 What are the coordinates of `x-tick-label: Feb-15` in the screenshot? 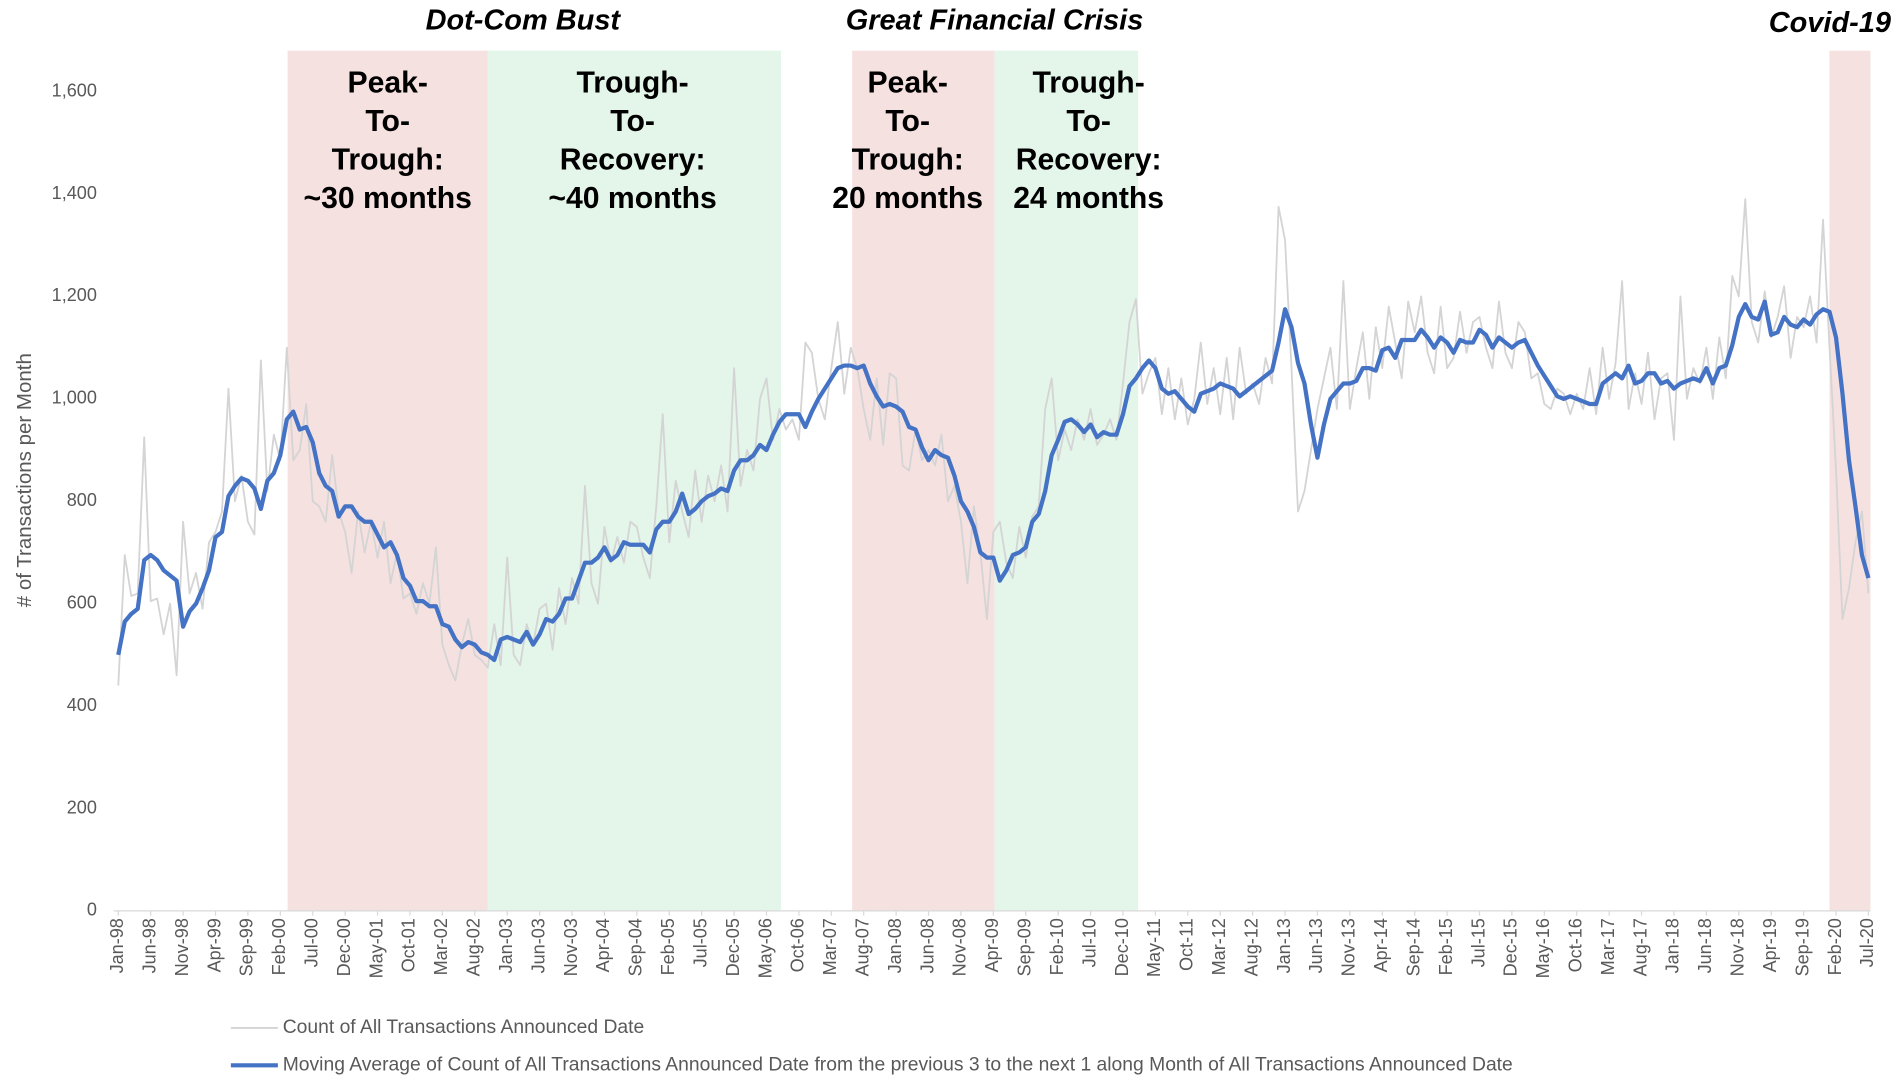 It's located at (1446, 946).